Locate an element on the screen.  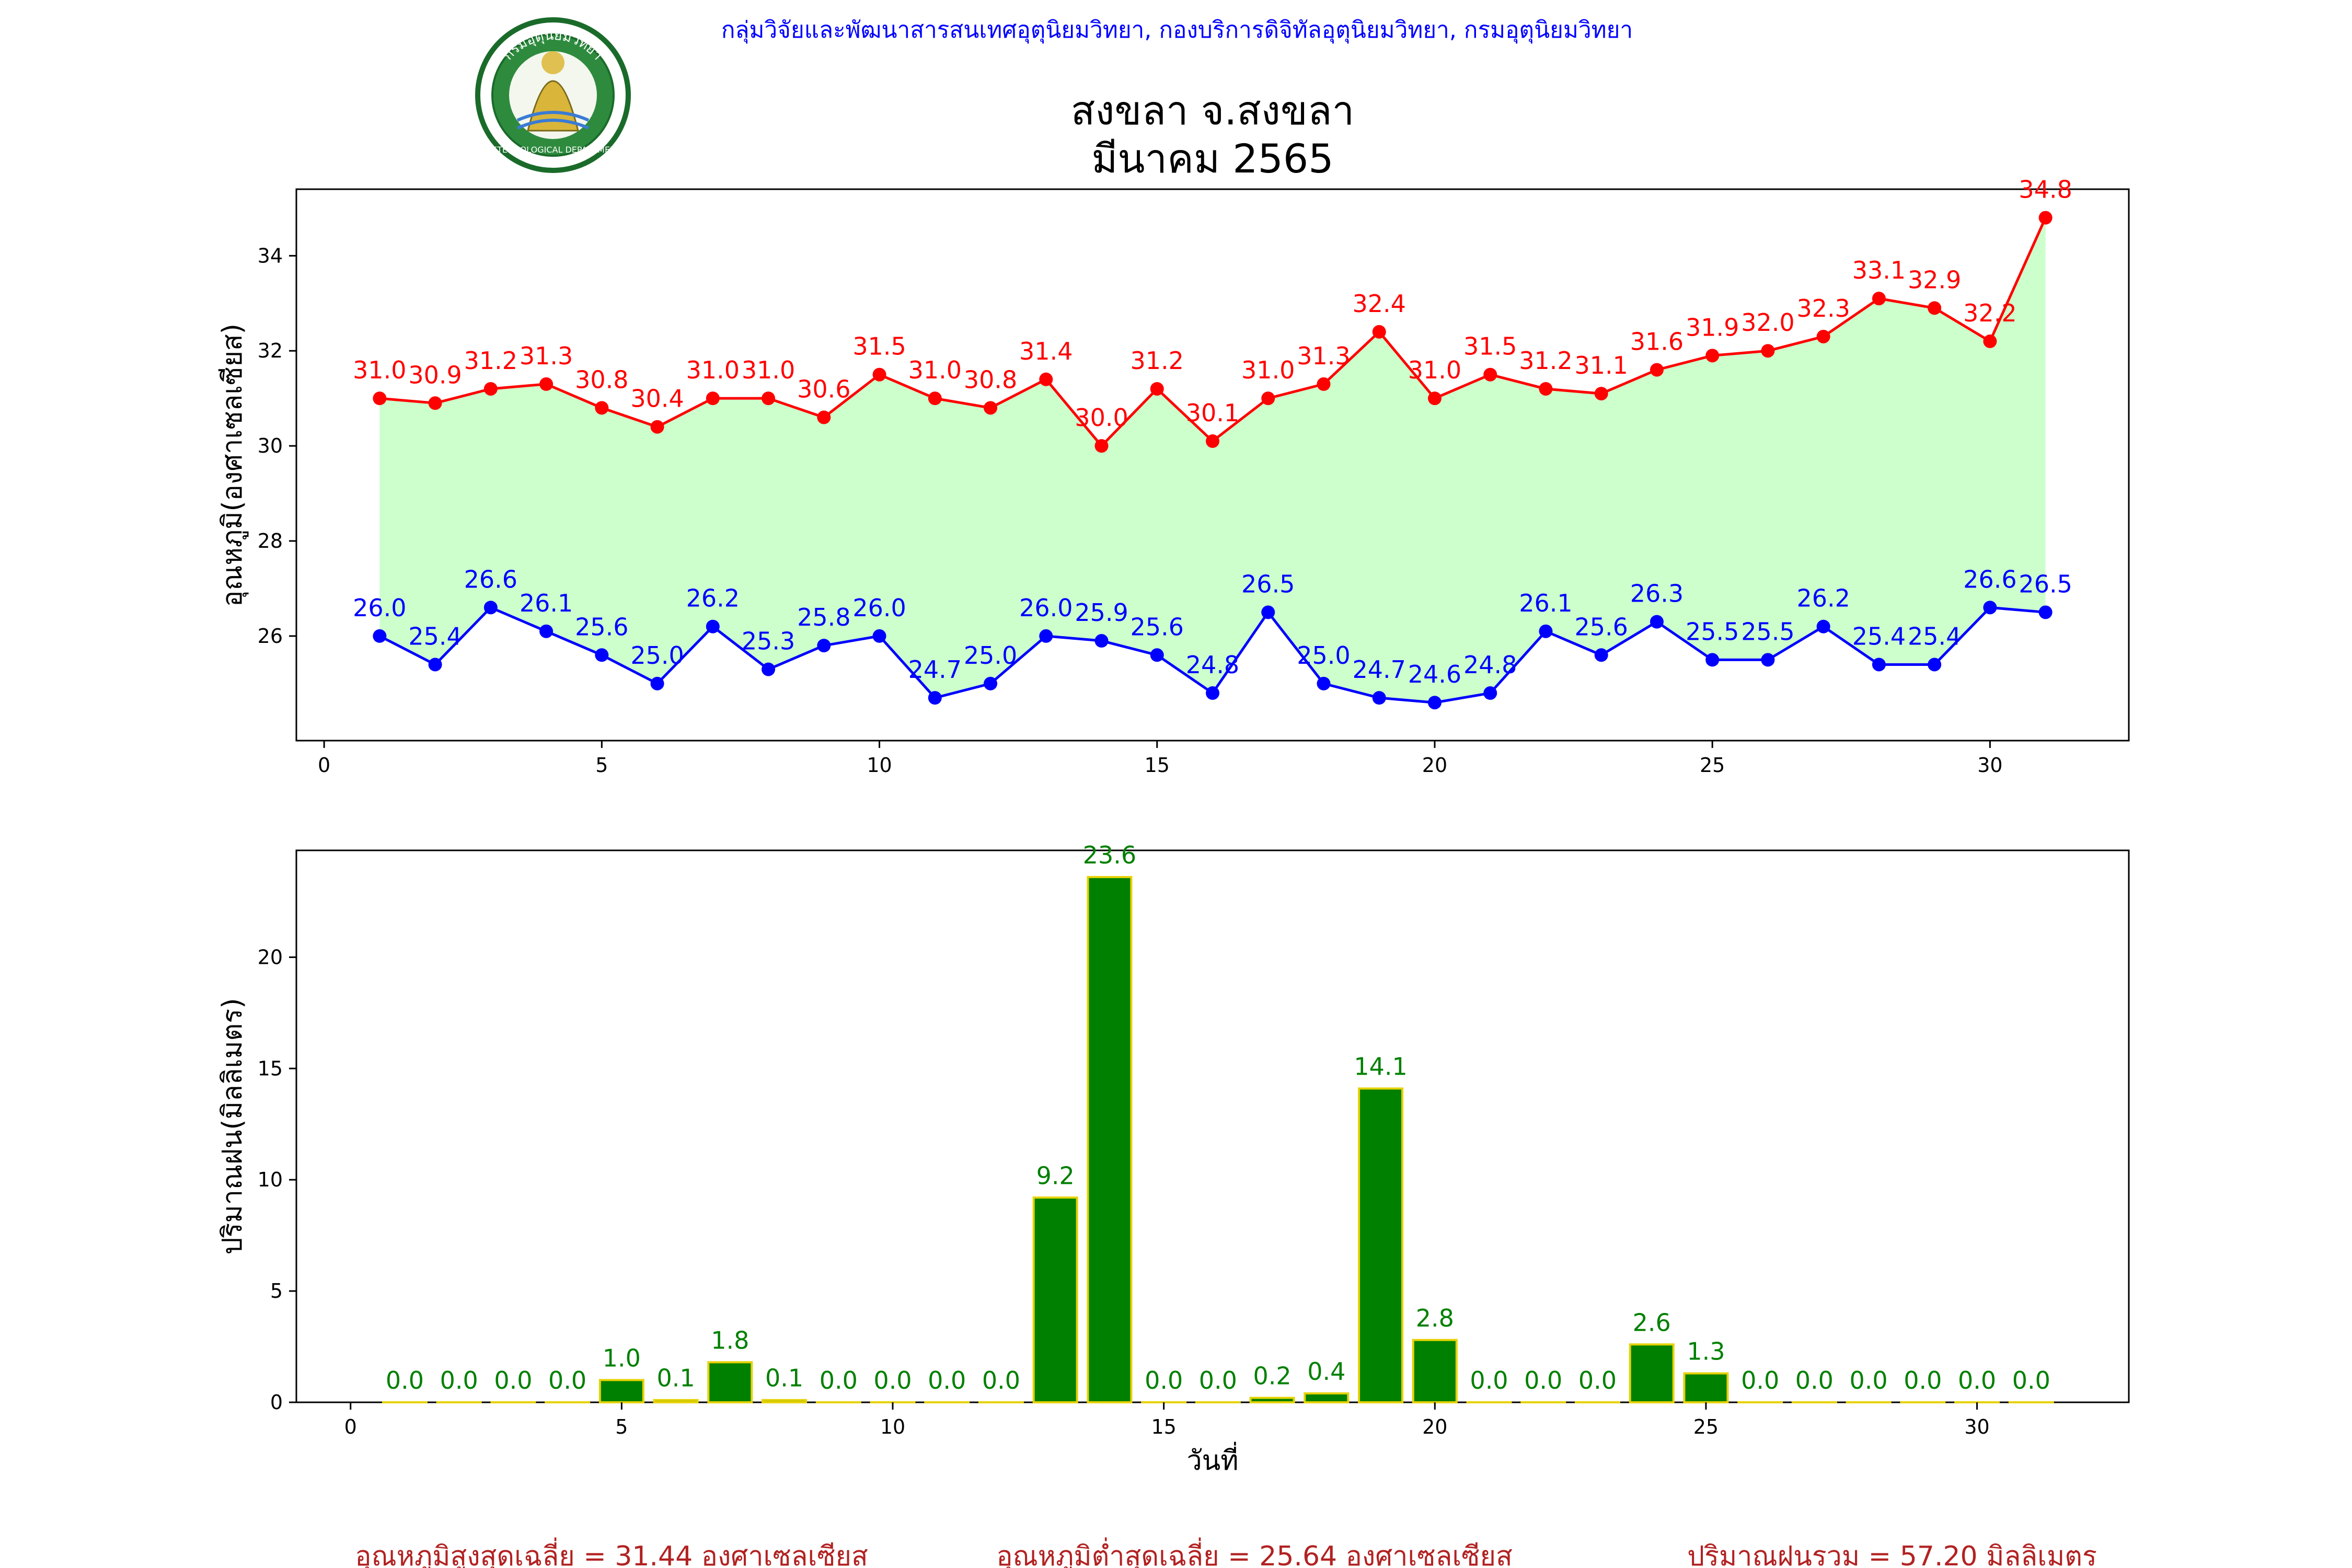
min-temp-data-label: 25.4 is located at coordinates (1879, 636).